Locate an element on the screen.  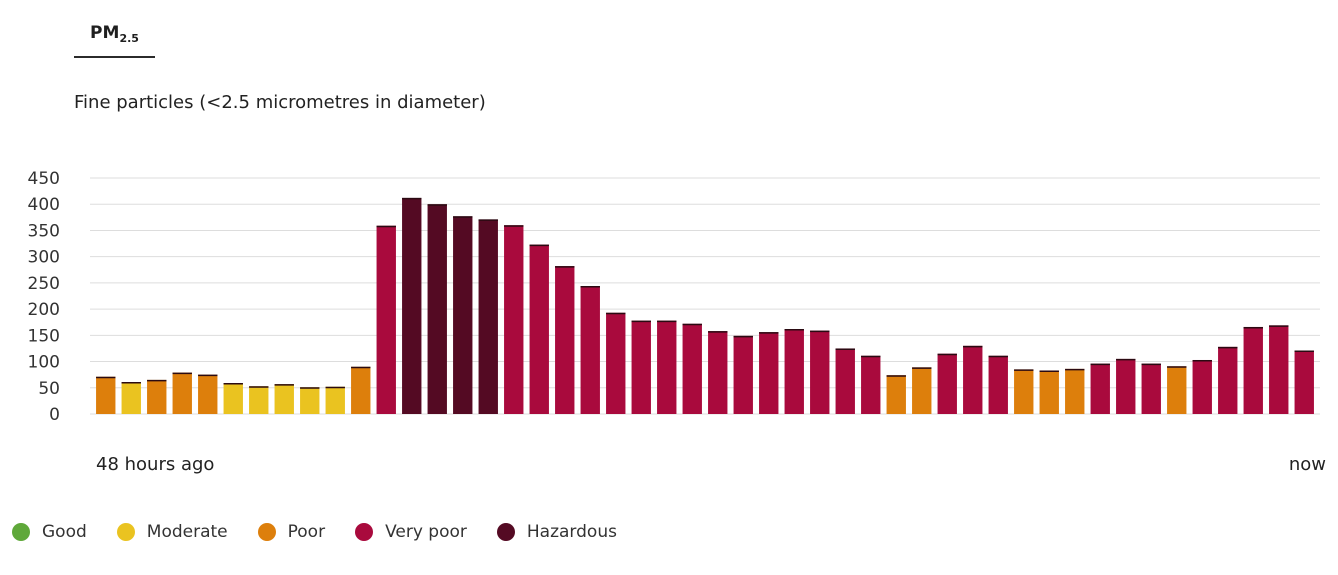
legend-label: Very poor is located at coordinates (426, 532).